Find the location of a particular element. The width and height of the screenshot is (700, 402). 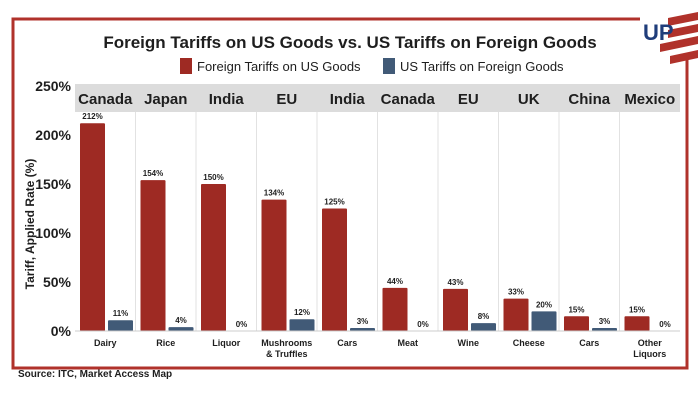

y-tick-label: 0% is located at coordinates (61, 331).